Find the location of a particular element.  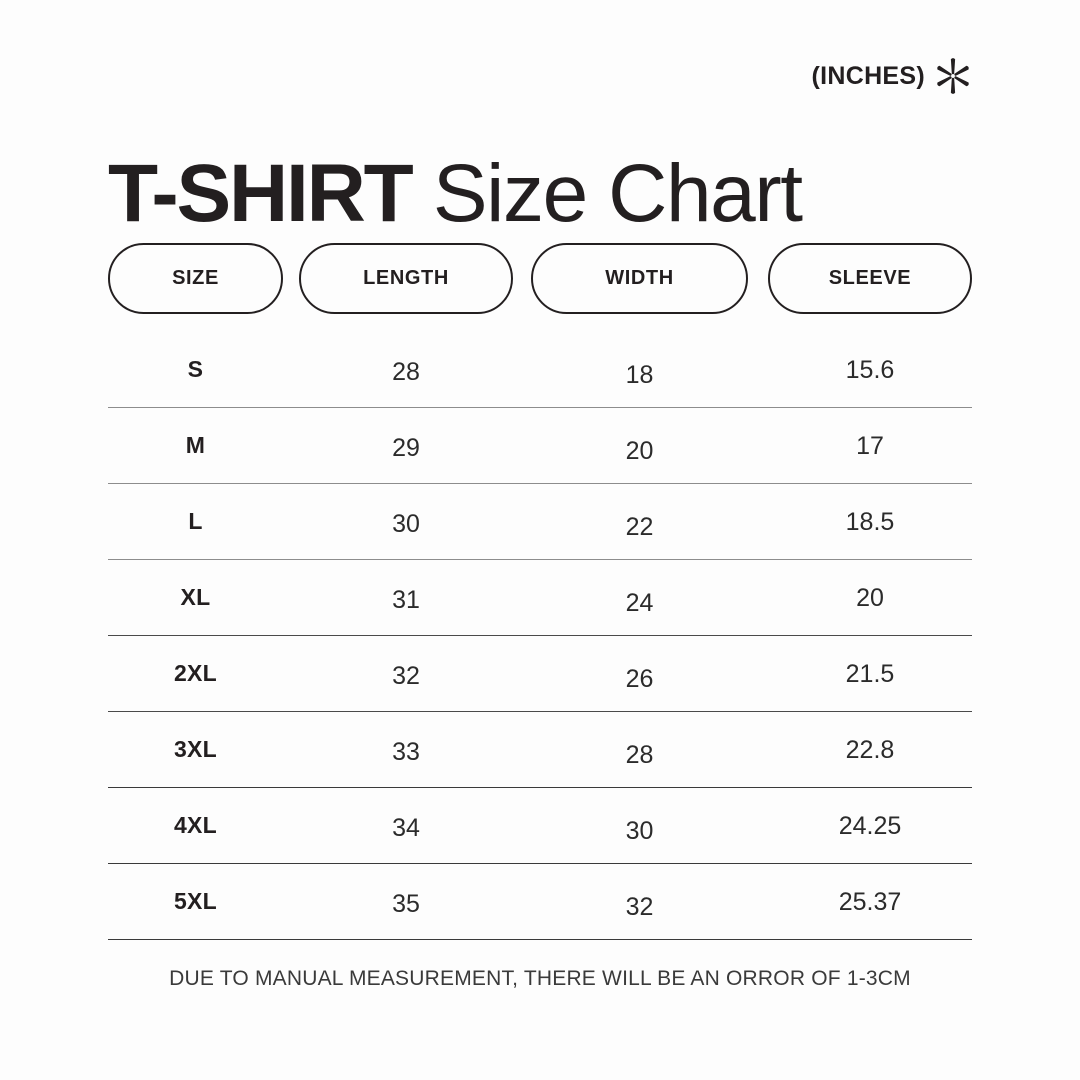

column-header-size: SIZE is located at coordinates (195, 278).